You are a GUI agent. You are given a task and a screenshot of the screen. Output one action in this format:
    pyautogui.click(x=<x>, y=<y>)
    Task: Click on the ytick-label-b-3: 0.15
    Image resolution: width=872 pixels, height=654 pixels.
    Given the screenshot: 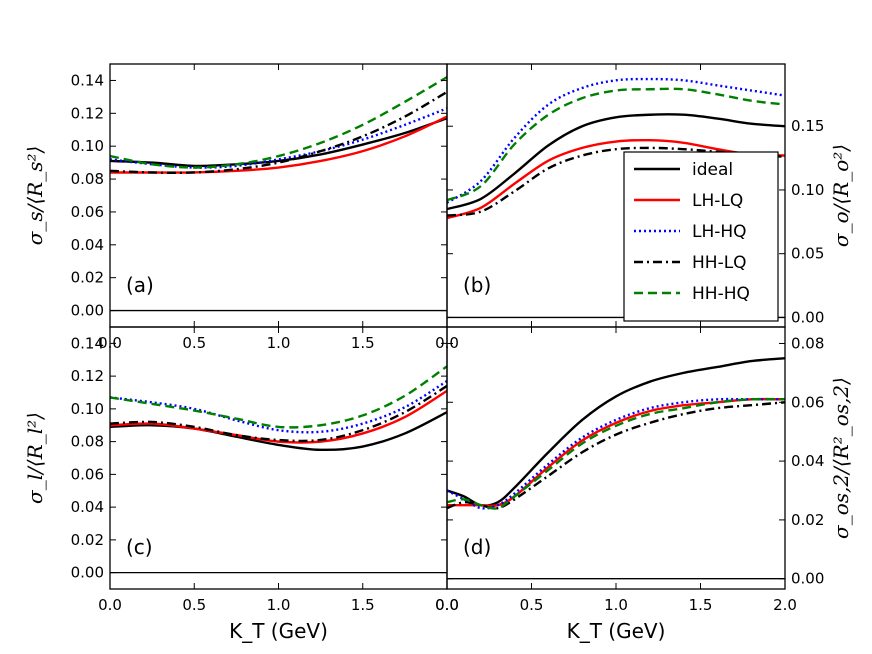 What is the action you would take?
    pyautogui.click(x=807, y=126)
    